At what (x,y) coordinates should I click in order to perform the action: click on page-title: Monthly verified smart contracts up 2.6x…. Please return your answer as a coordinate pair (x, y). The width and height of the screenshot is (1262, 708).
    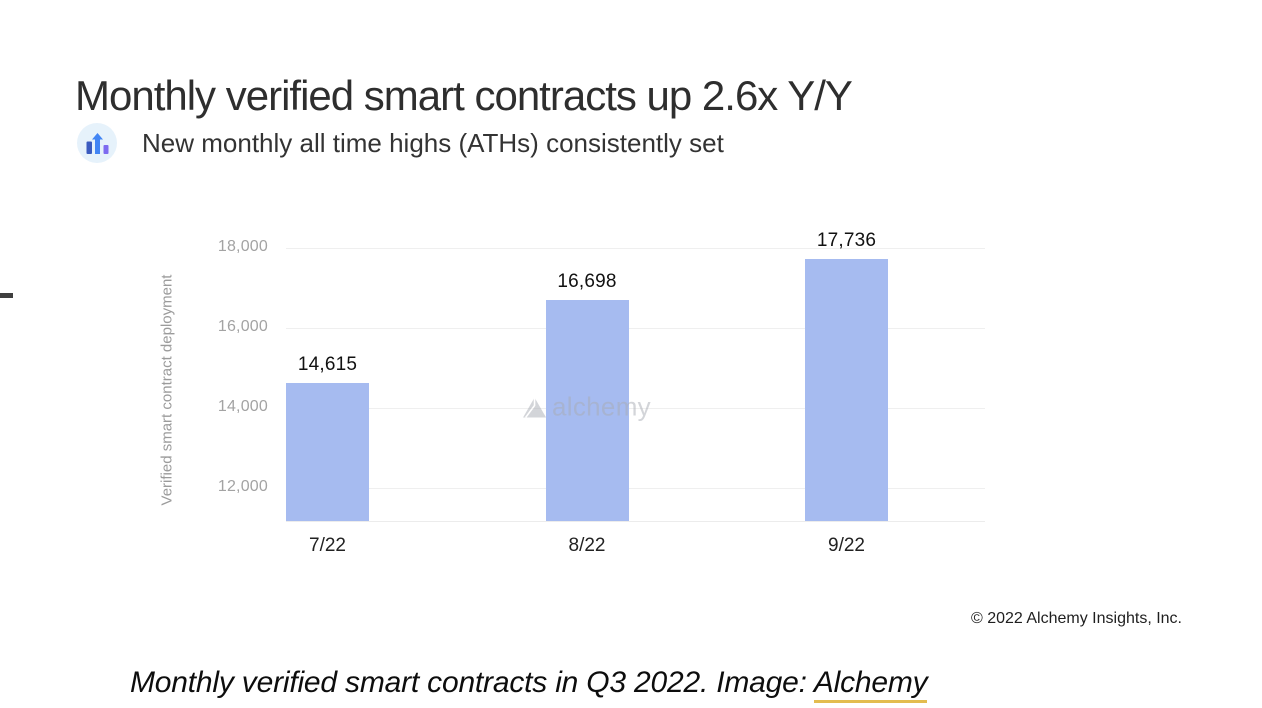
    Looking at the image, I should click on (464, 96).